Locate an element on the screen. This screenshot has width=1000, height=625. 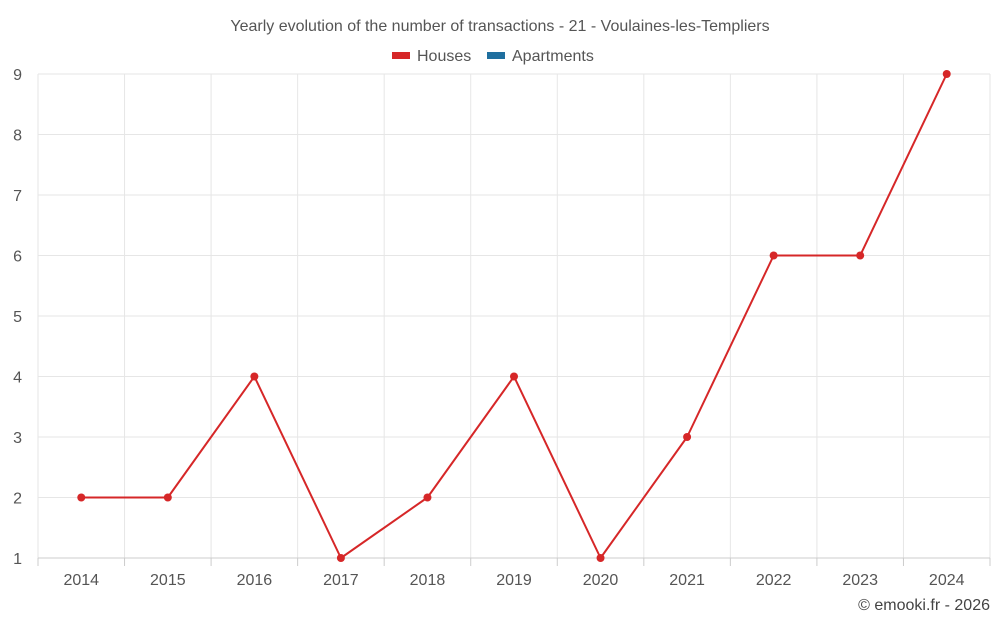
x-tick-label: 2018 is located at coordinates (428, 580).